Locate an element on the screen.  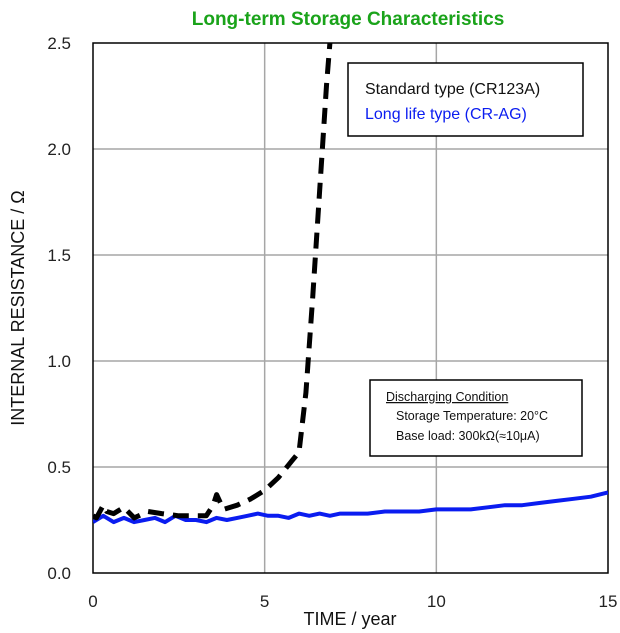
x-tick-label: 5 is located at coordinates (264, 601).